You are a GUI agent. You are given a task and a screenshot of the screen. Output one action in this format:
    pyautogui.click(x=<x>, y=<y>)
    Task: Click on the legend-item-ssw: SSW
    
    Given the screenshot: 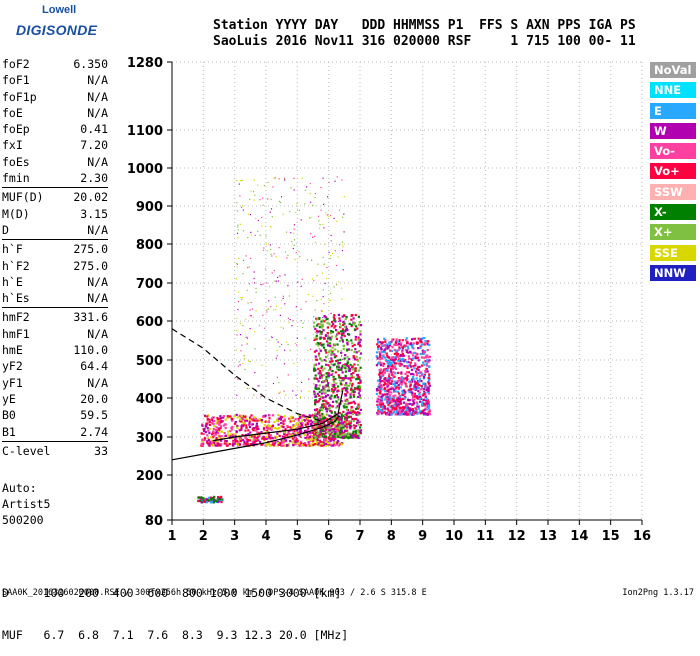 What is the action you would take?
    pyautogui.click(x=673, y=191)
    